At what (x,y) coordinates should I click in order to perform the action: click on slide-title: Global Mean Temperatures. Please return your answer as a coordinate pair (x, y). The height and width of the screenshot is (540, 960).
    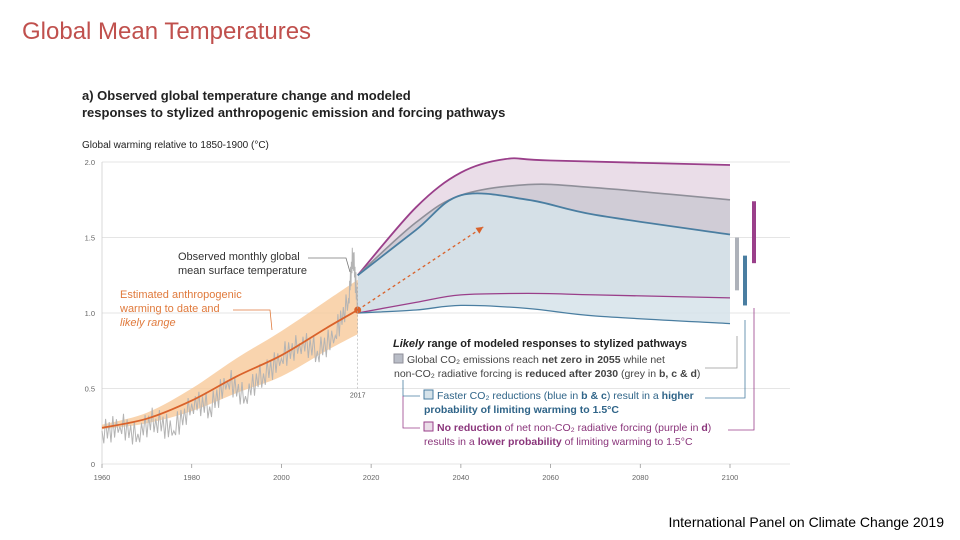
    Looking at the image, I should click on (167, 31).